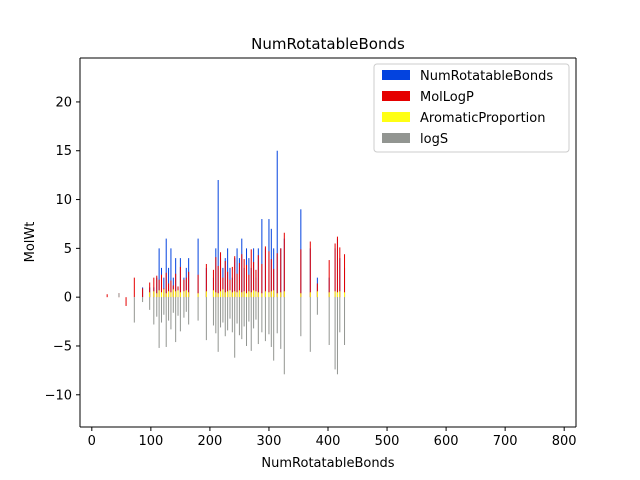 This screenshot has height=480, width=640. I want to click on chart-title: NumRotatableBonds, so click(328, 44).